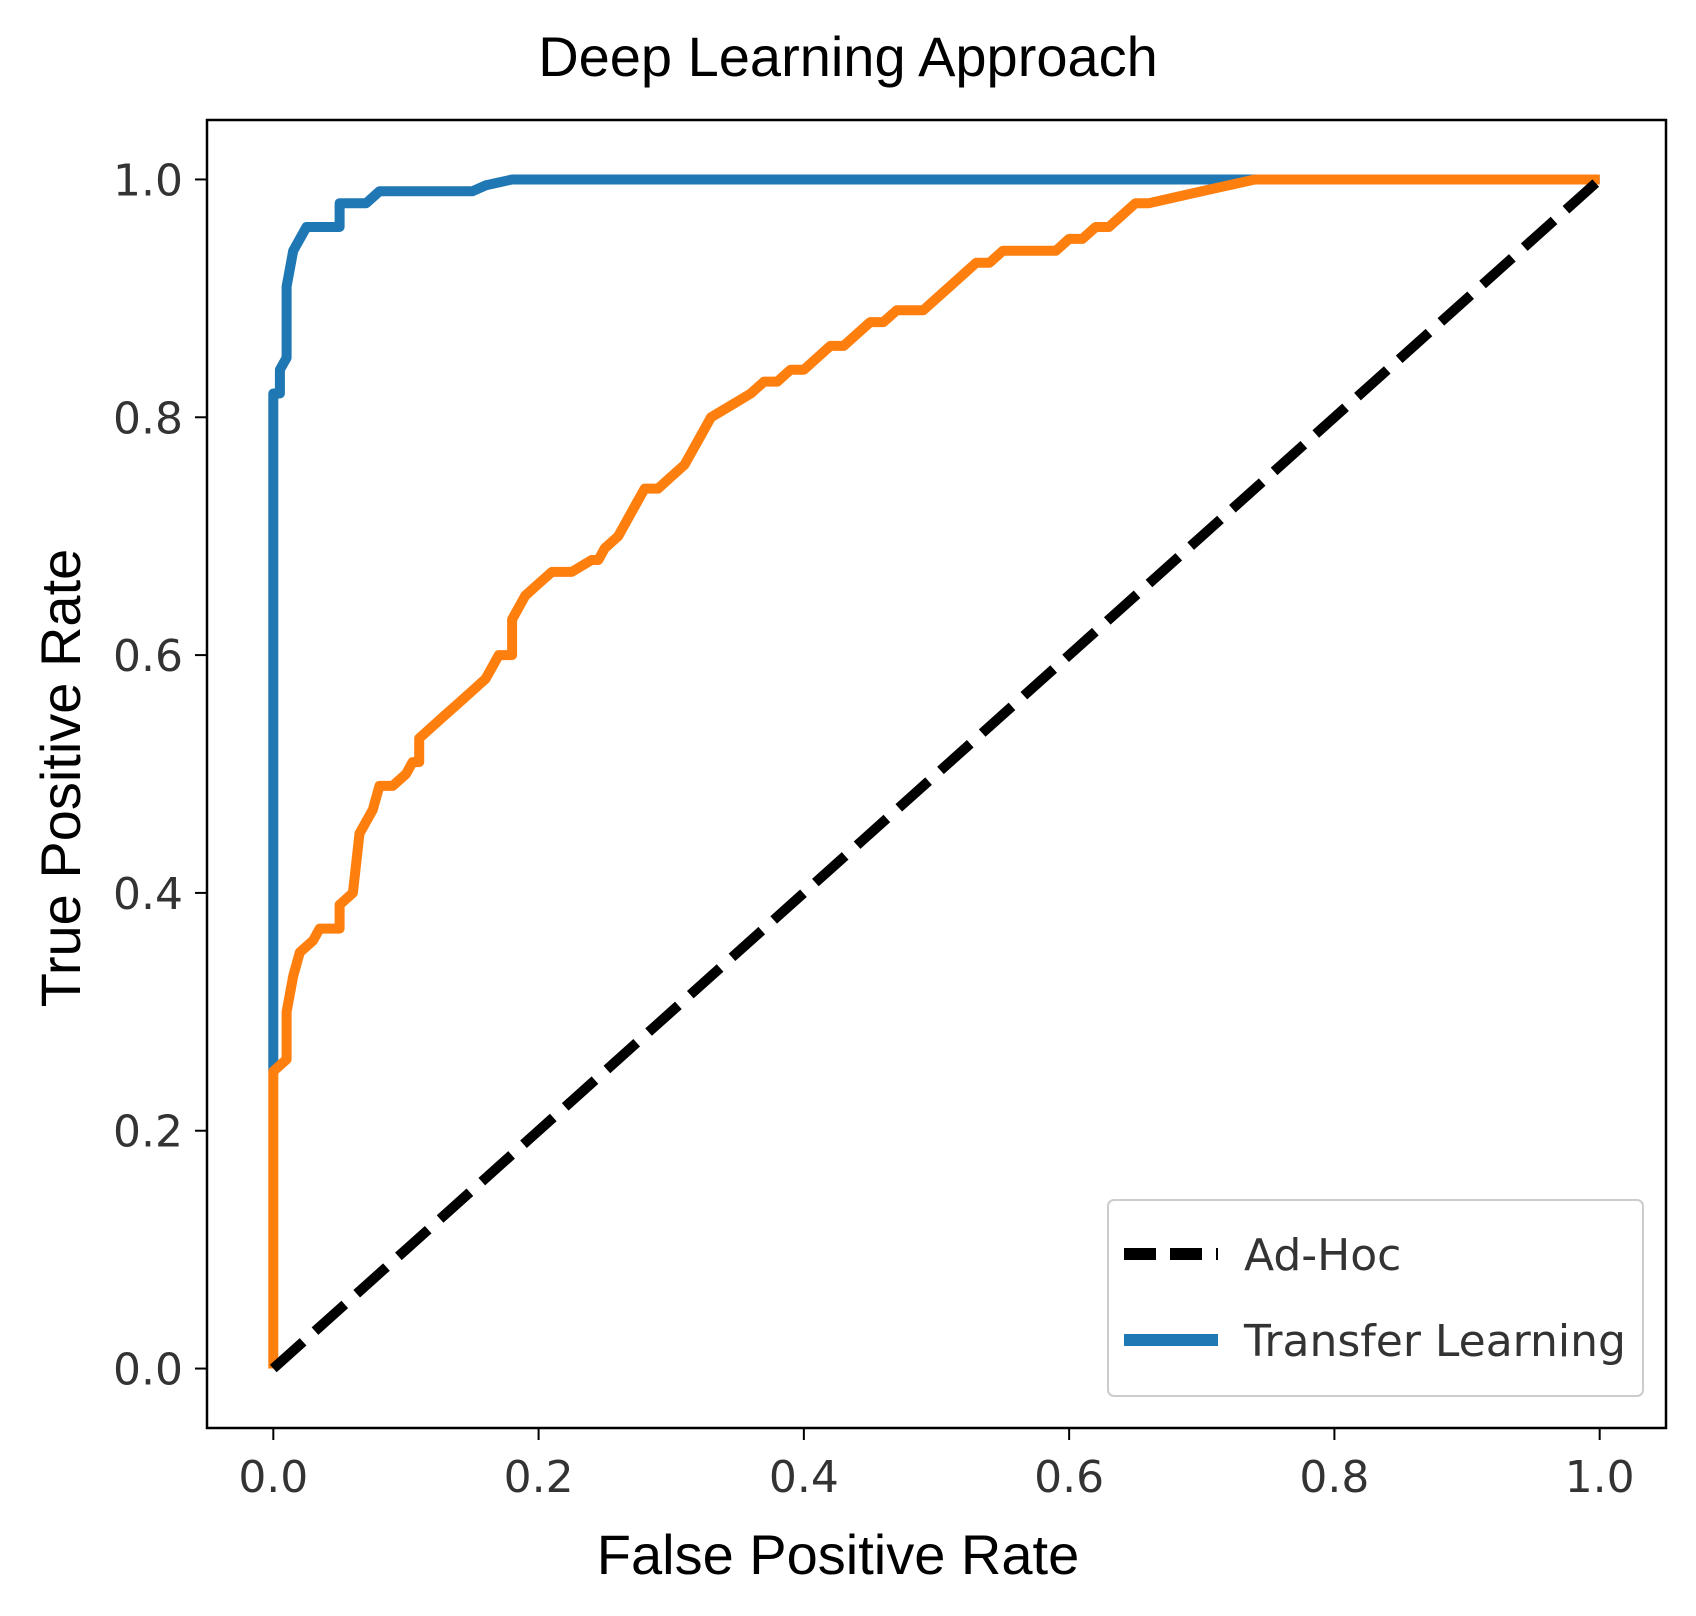 The width and height of the screenshot is (1696, 1616). What do you see at coordinates (838, 1554) in the screenshot?
I see `x-axis-label: False Positive Rate` at bounding box center [838, 1554].